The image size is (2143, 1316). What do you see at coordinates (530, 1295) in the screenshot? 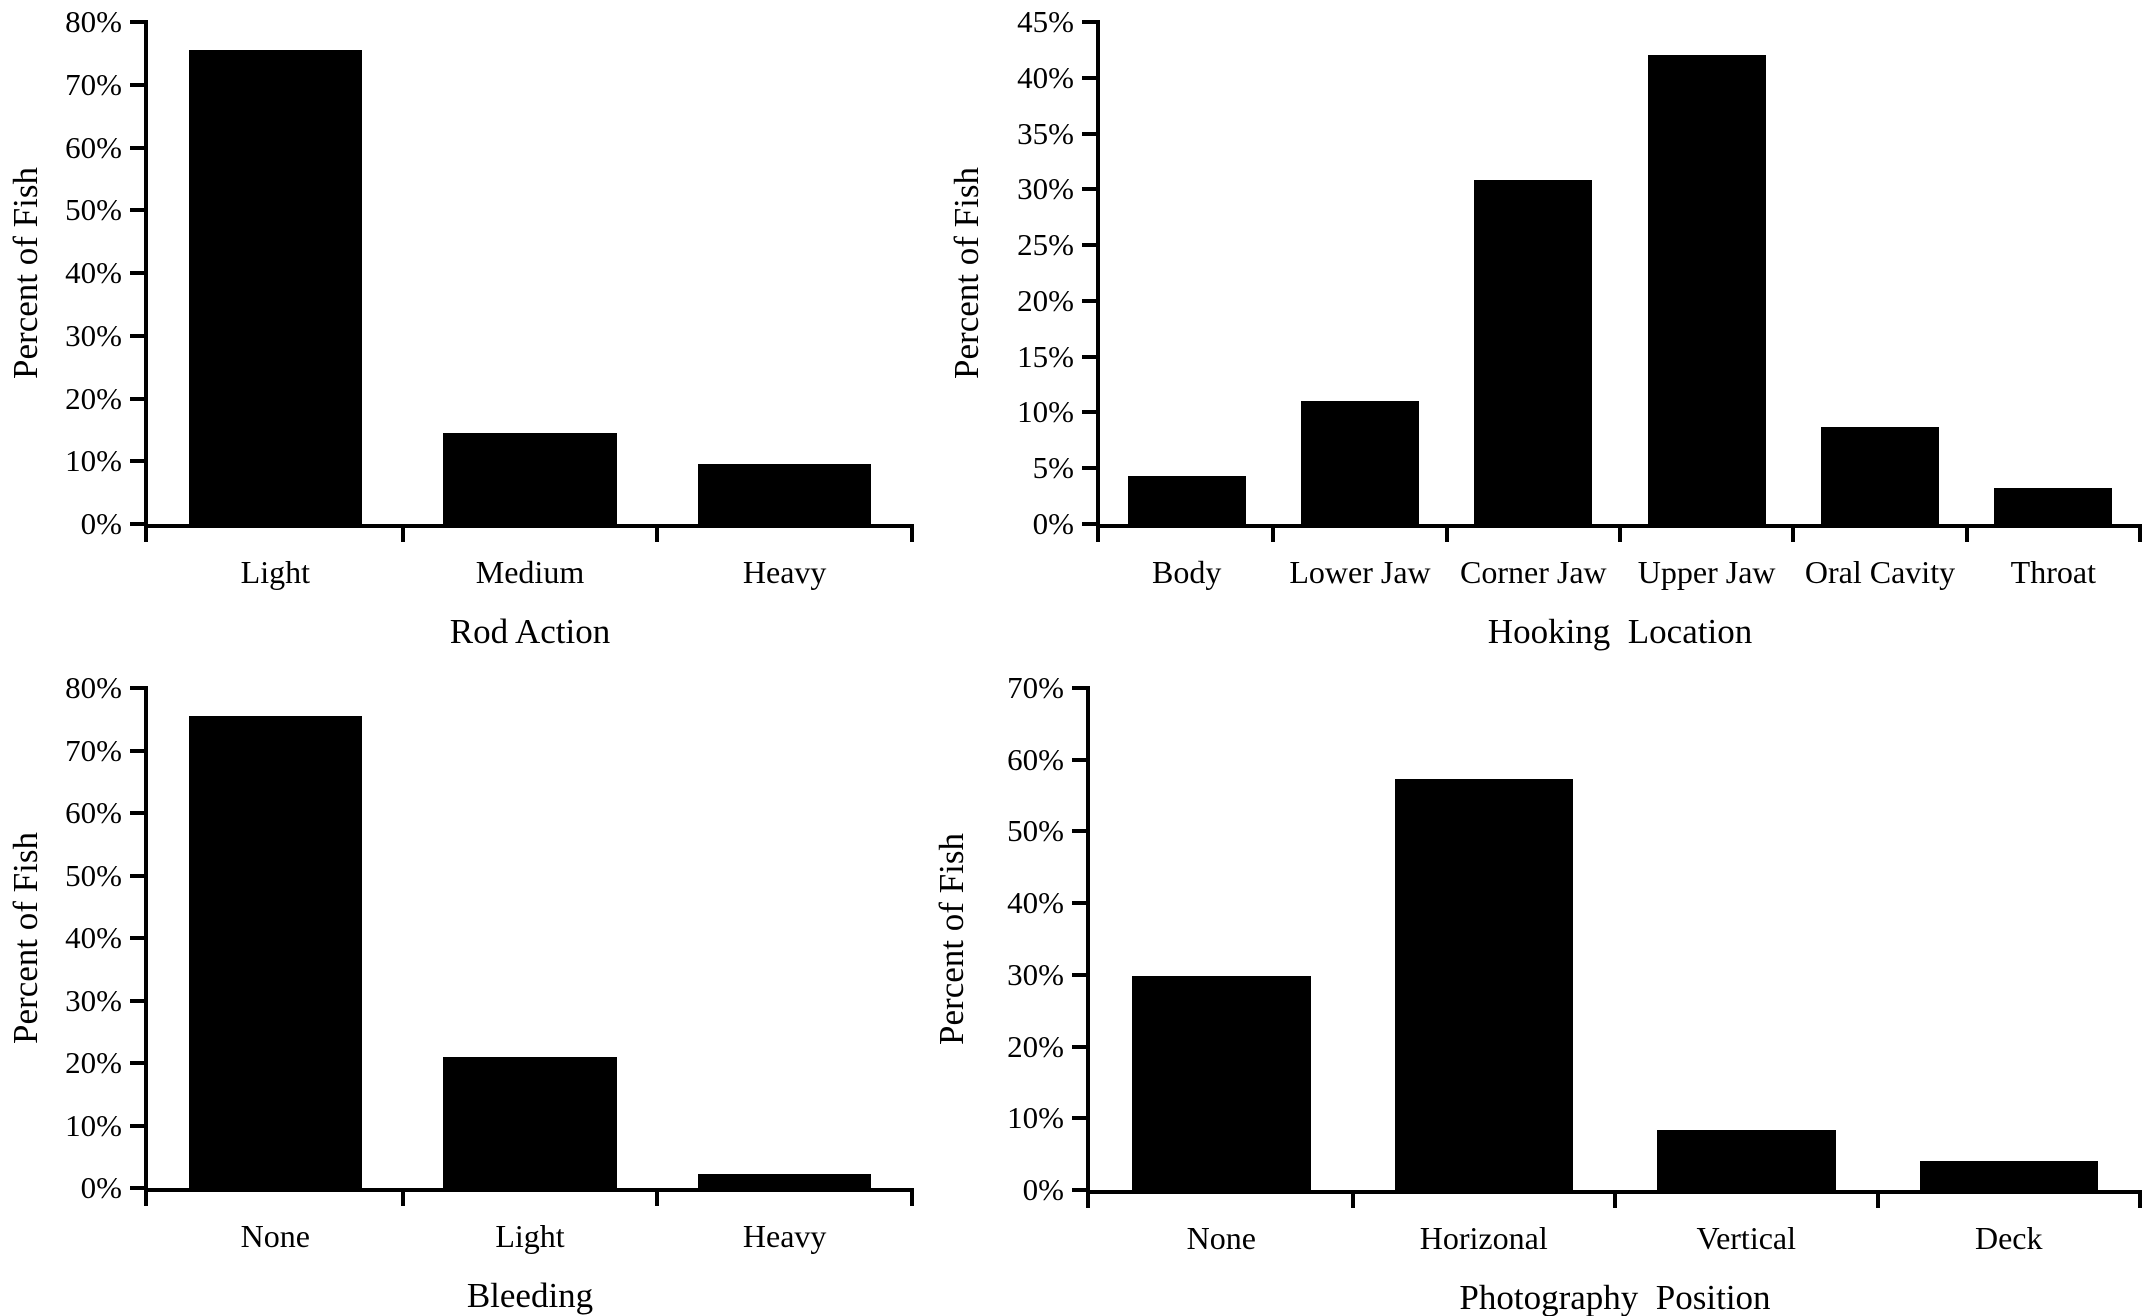
I see `x-axis-title: Bleeding` at bounding box center [530, 1295].